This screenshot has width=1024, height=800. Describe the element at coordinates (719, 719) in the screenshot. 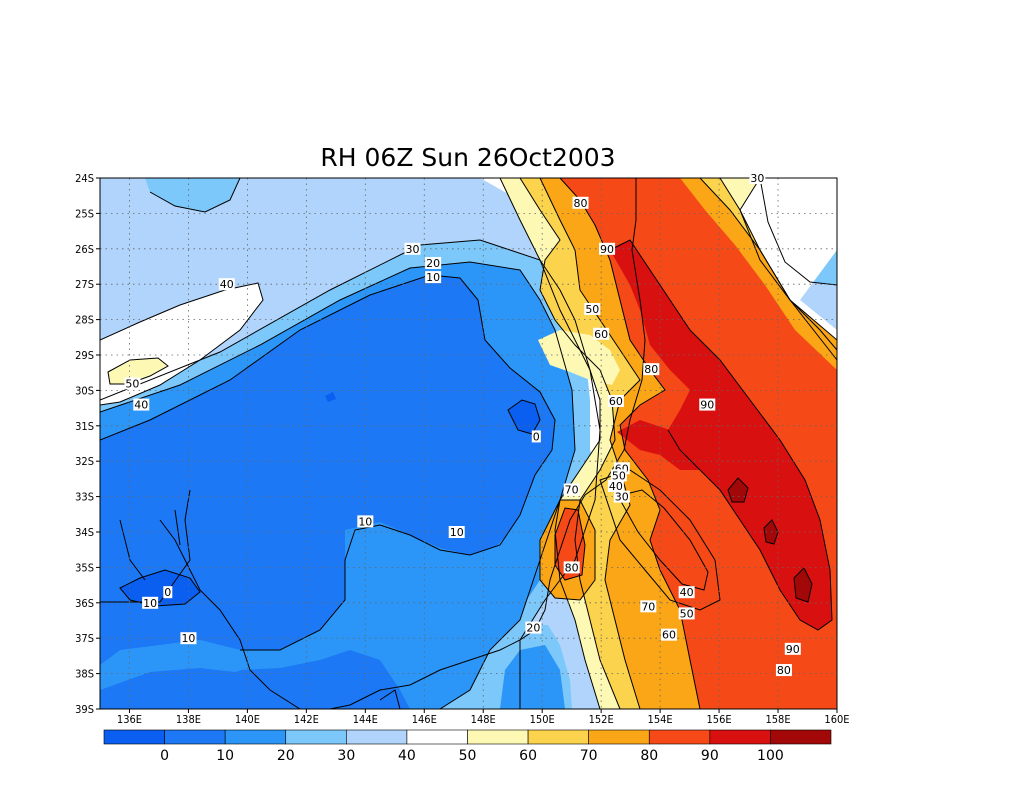

I see `lon-tick-label: 156E` at that location.